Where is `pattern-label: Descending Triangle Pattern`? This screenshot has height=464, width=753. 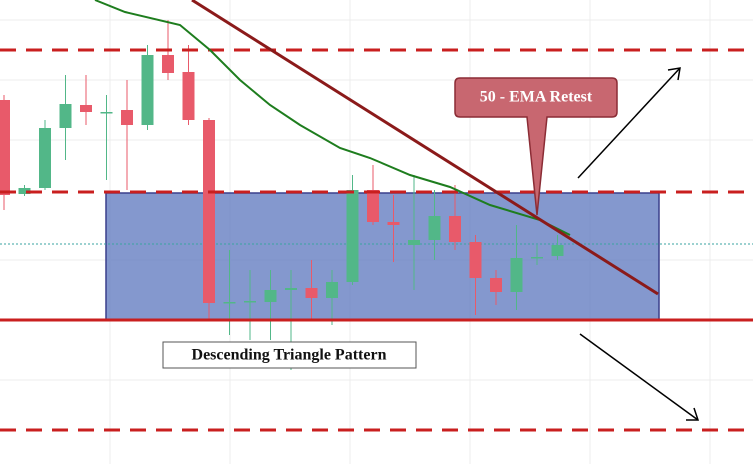 pattern-label: Descending Triangle Pattern is located at coordinates (289, 355).